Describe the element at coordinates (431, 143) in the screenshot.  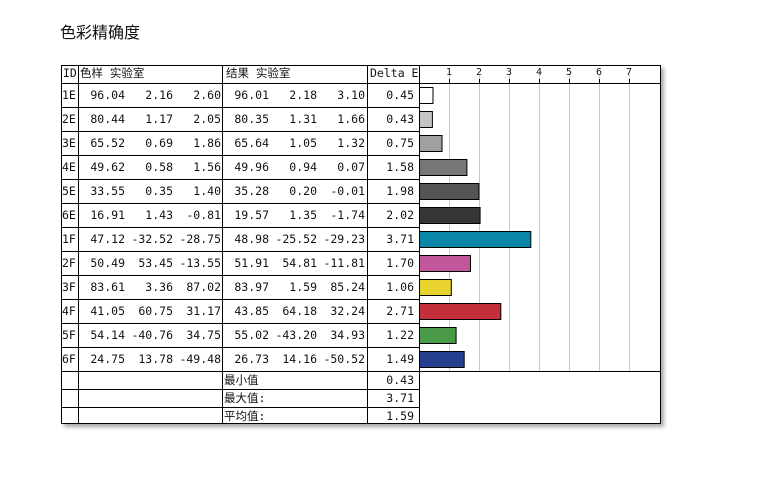
I see `delta-e-bar-3e` at that location.